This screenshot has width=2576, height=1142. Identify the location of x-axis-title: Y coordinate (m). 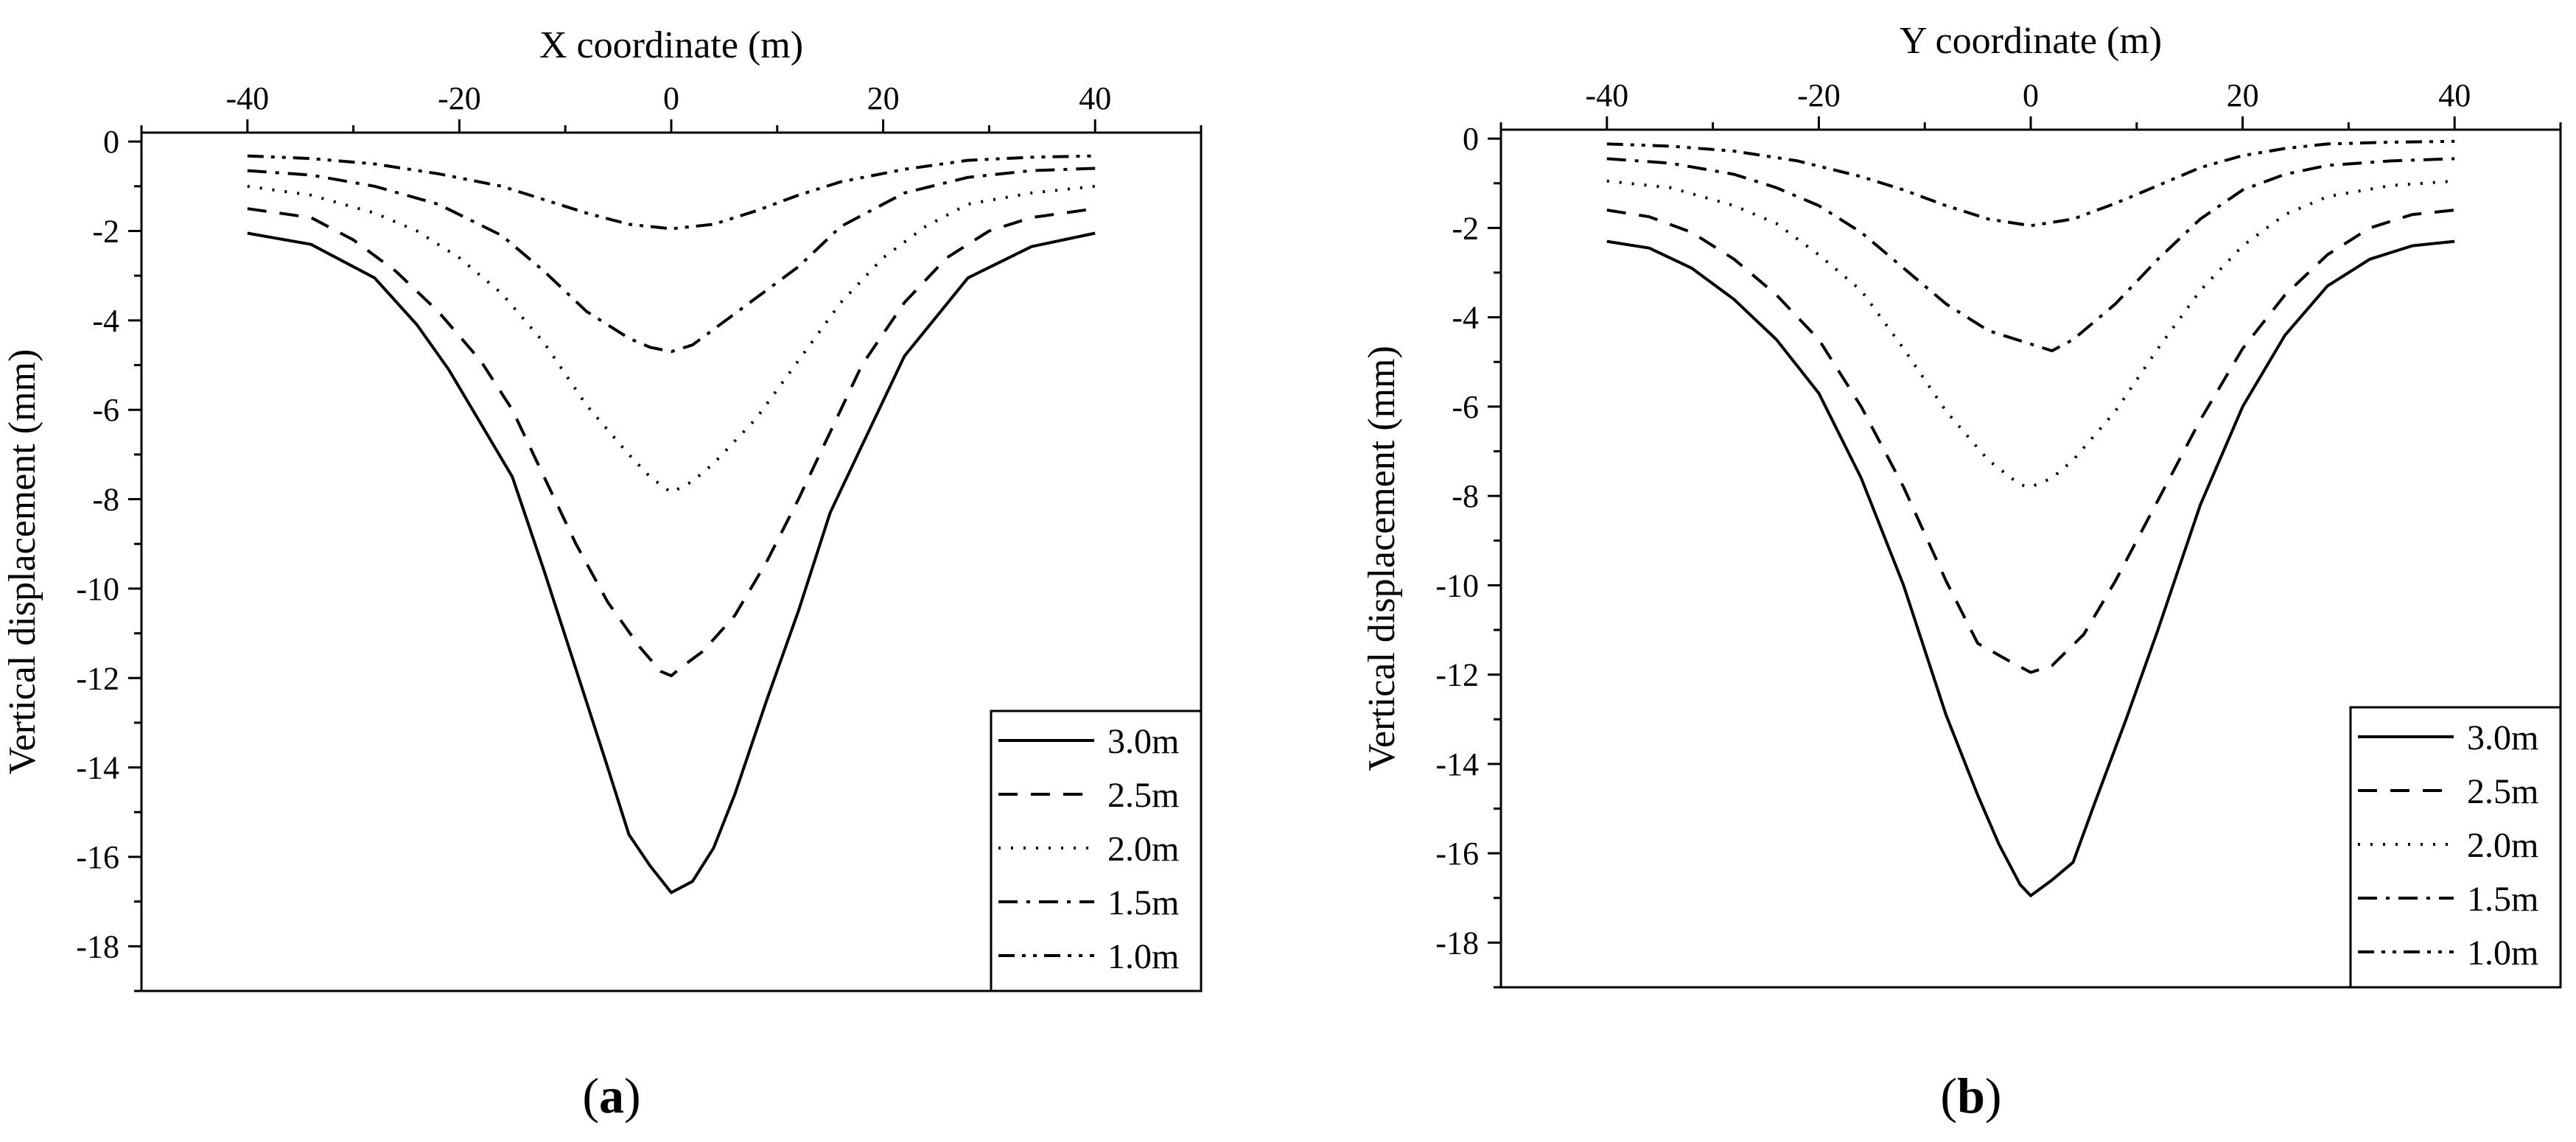
(2031, 41).